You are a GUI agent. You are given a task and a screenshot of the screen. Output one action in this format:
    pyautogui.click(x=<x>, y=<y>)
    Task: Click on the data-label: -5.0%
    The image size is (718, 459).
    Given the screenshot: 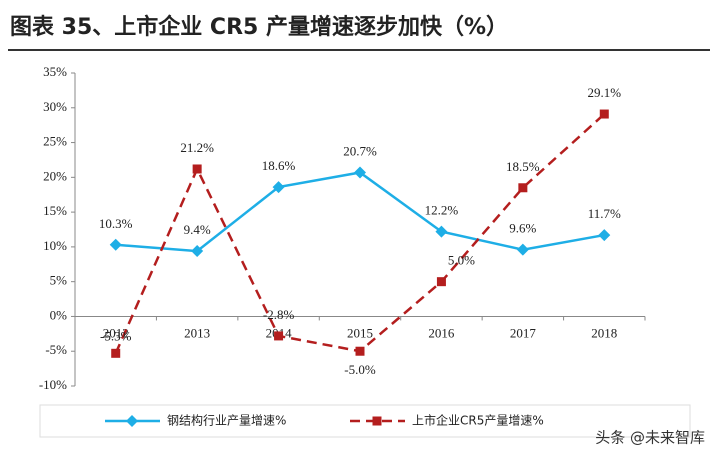 What is the action you would take?
    pyautogui.click(x=360, y=369)
    